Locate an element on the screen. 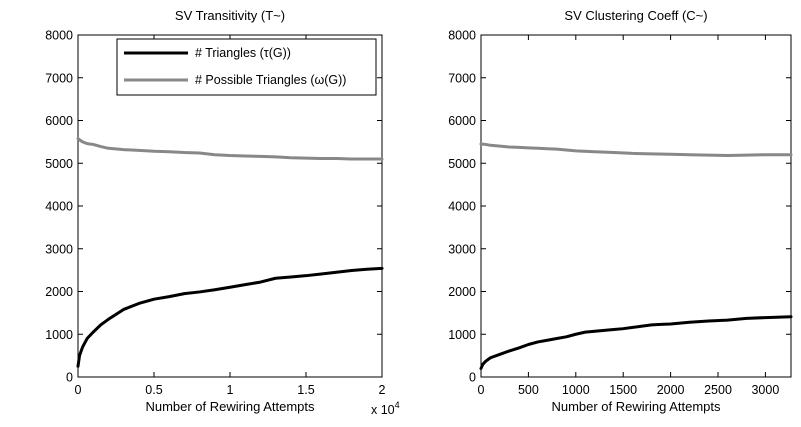 Image resolution: width=801 pixels, height=427 pixels. x-tick-label: 1000 is located at coordinates (576, 390).